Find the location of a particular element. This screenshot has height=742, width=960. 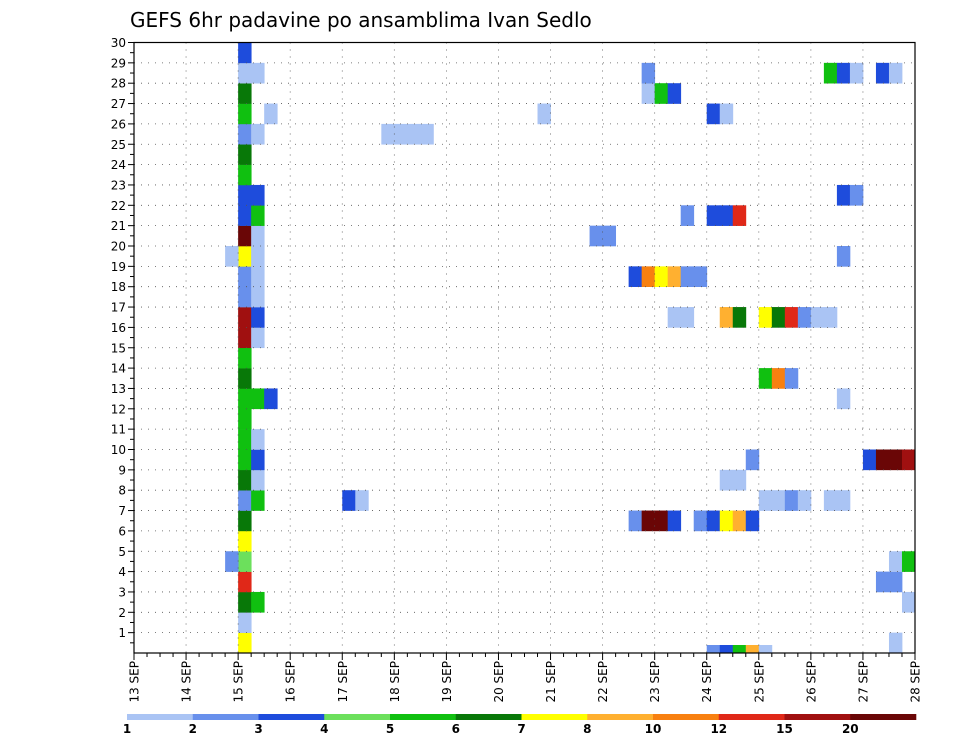

legend-label: 10 is located at coordinates (653, 729).